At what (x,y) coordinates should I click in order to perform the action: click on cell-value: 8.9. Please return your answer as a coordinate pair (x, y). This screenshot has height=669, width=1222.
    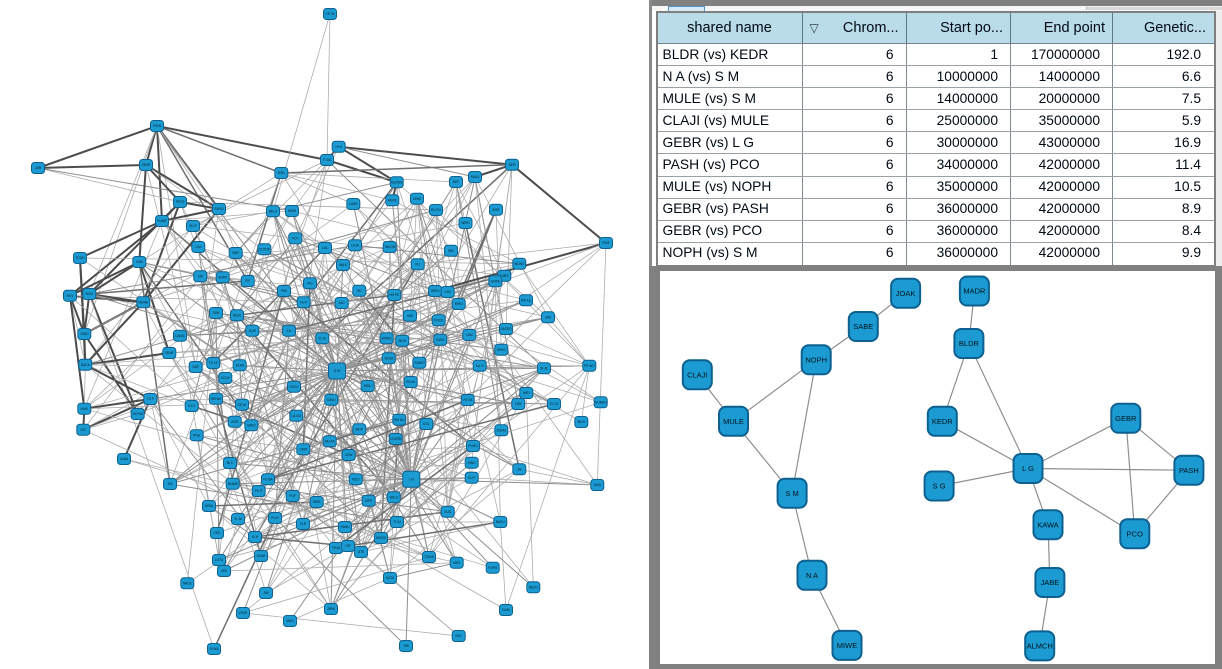
    Looking at the image, I should click on (1191, 209).